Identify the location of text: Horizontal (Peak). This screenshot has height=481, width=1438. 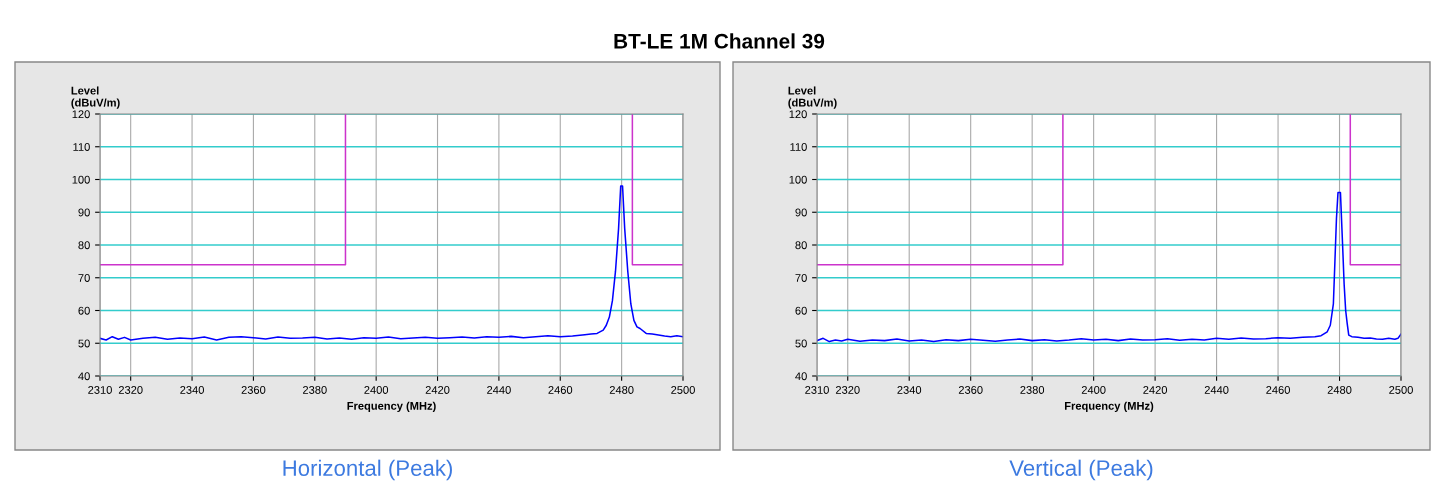
(367, 470).